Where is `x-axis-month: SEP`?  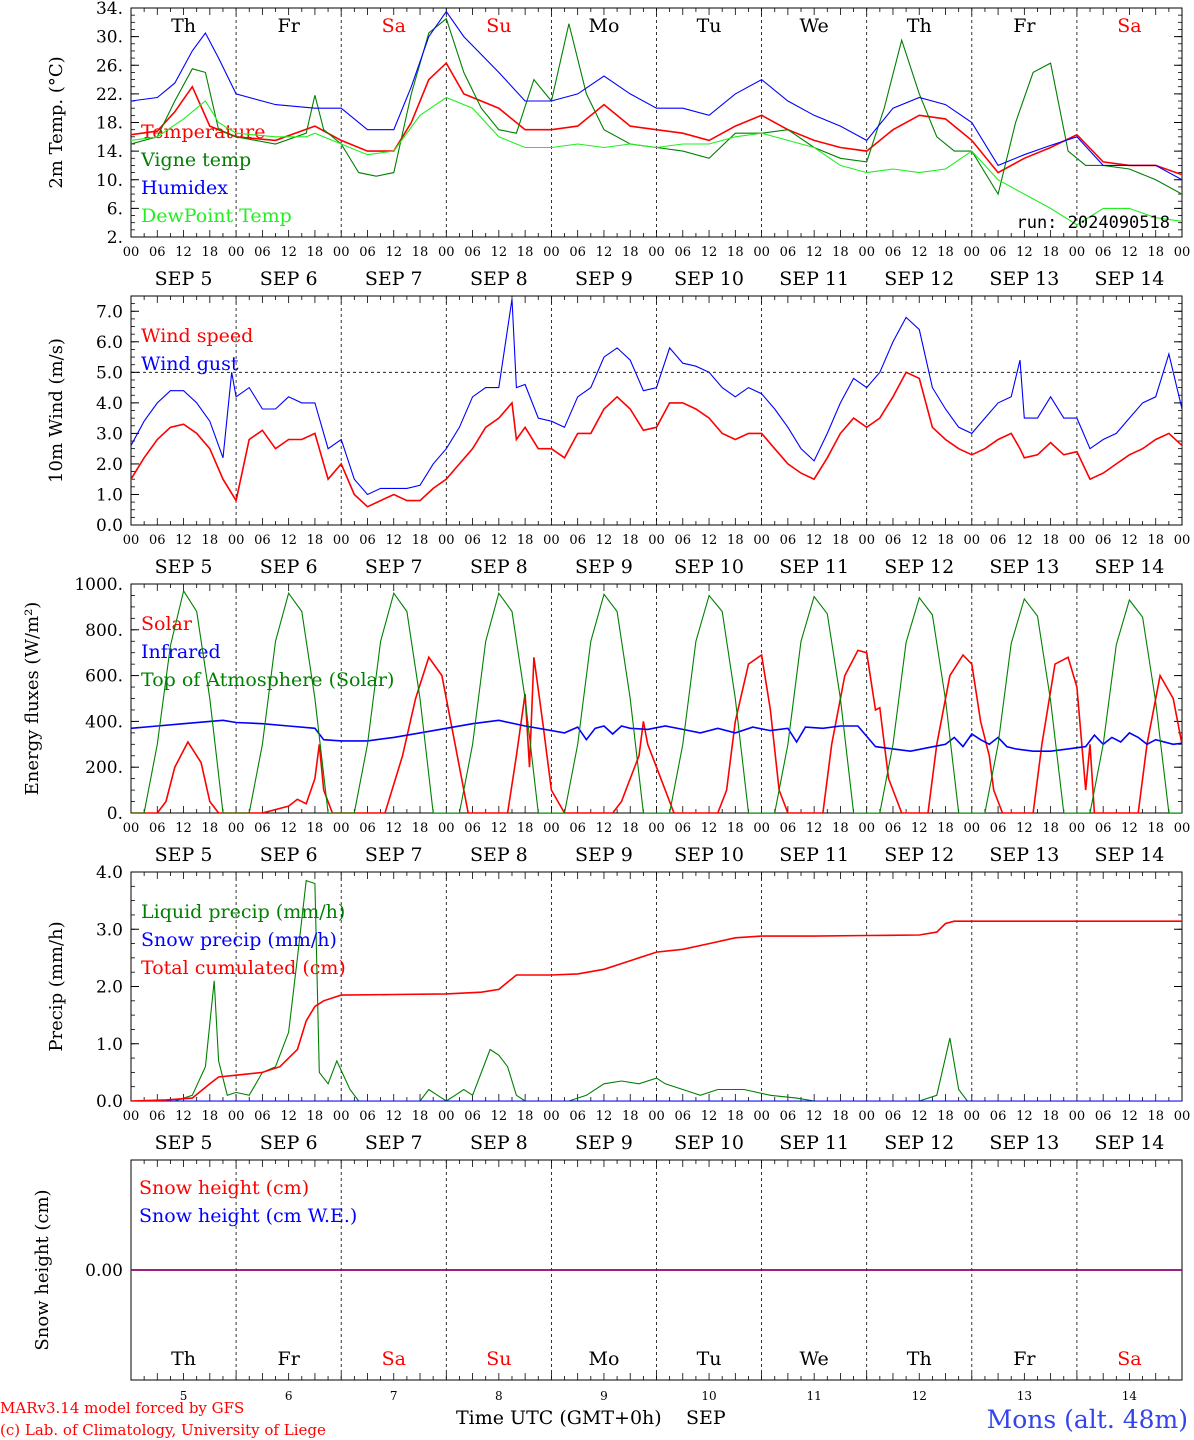
x-axis-month: SEP is located at coordinates (706, 1418).